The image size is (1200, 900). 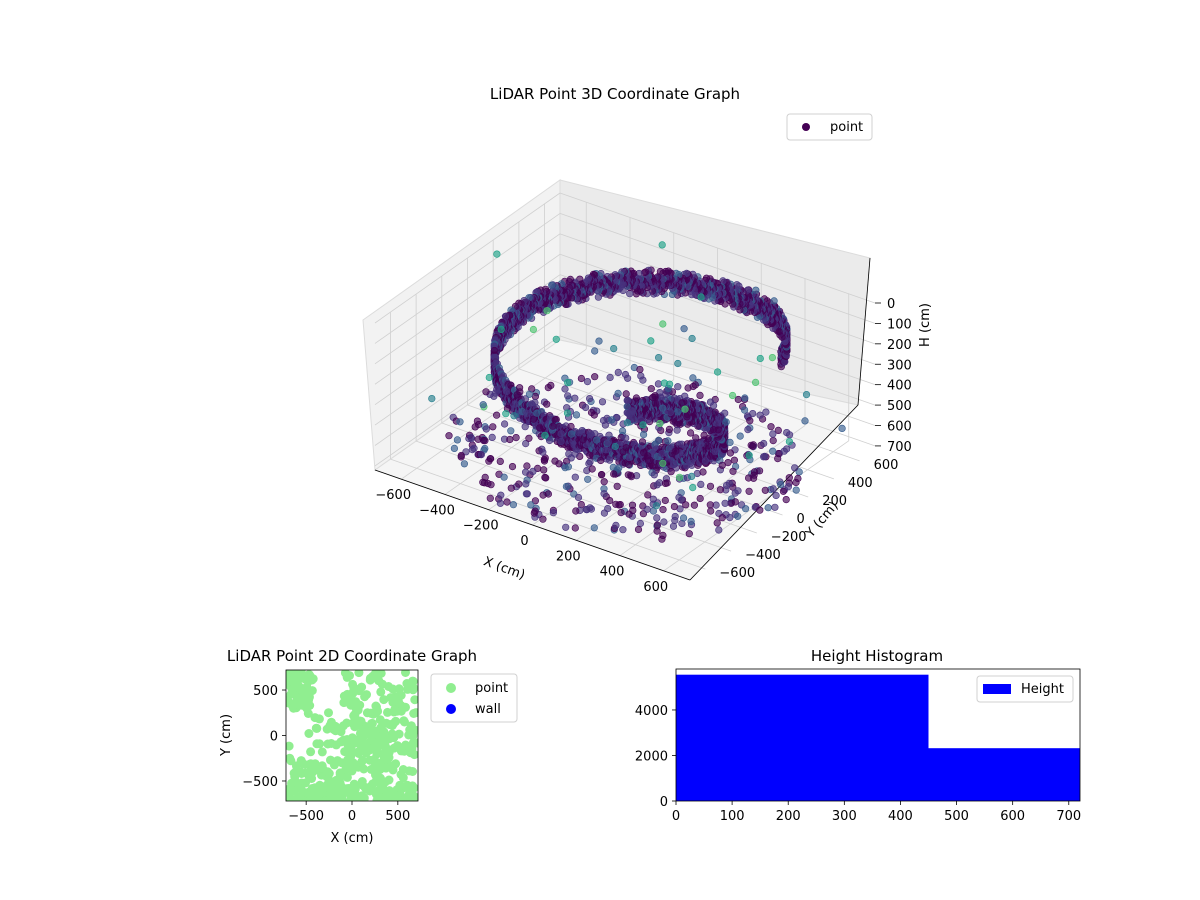 I want to click on chart-hist-ytick-label: 0, so click(x=664, y=802).